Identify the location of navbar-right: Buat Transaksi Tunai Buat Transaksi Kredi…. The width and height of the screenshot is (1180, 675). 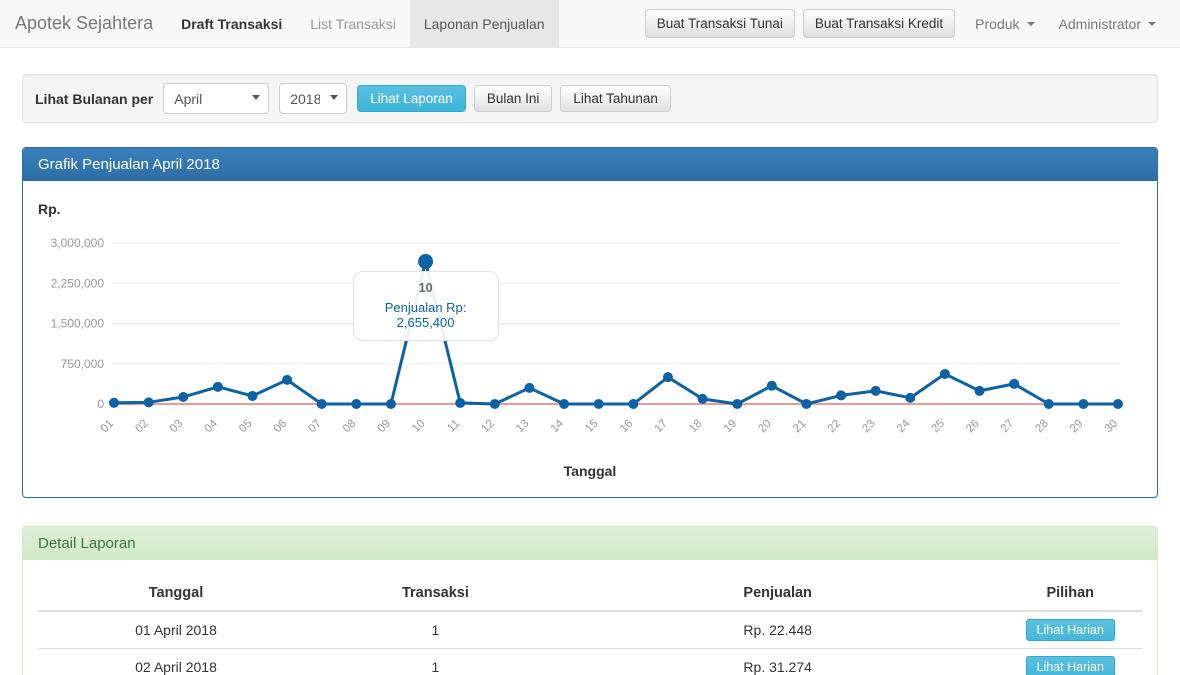
(906, 23).